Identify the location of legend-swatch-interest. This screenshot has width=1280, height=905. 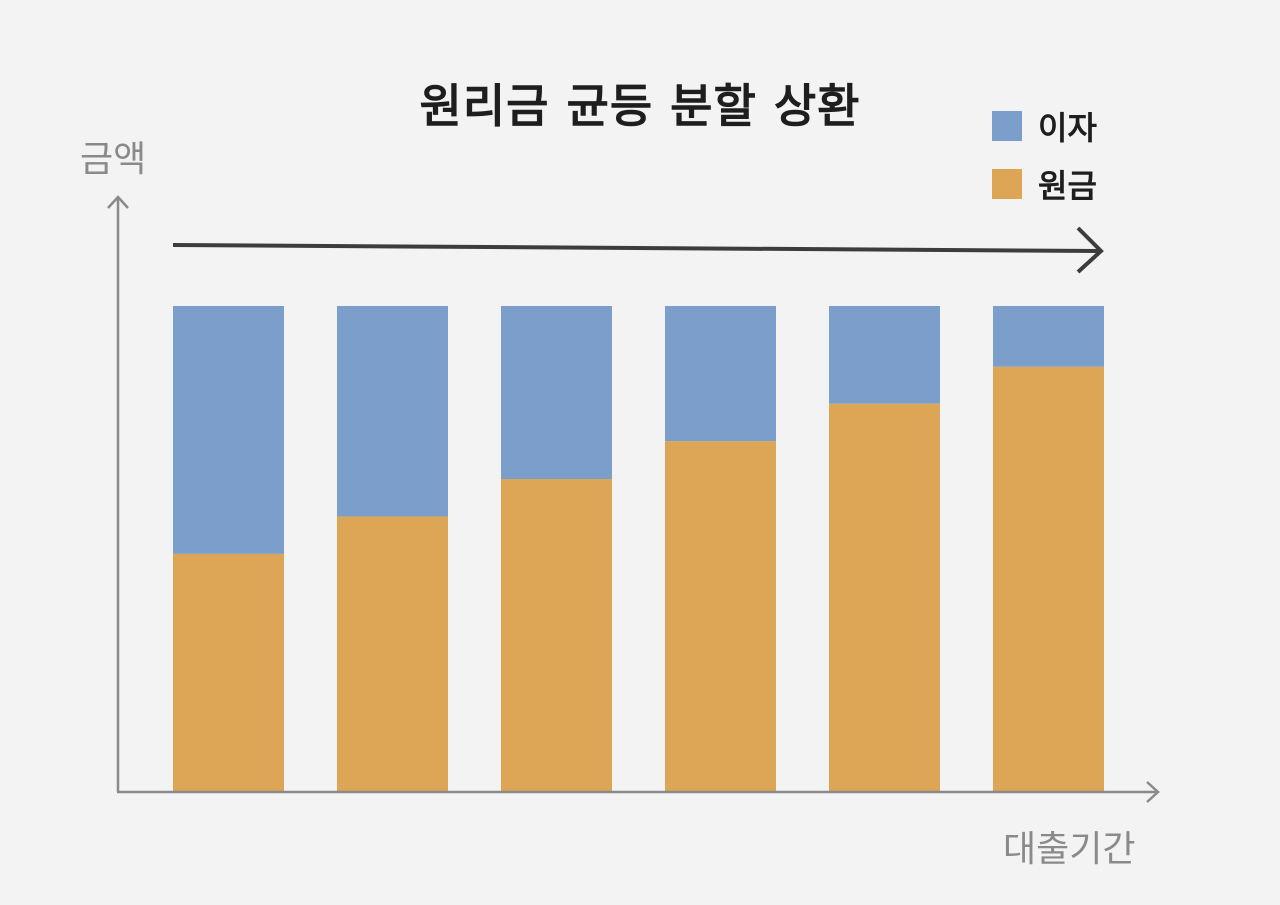
(1007, 126).